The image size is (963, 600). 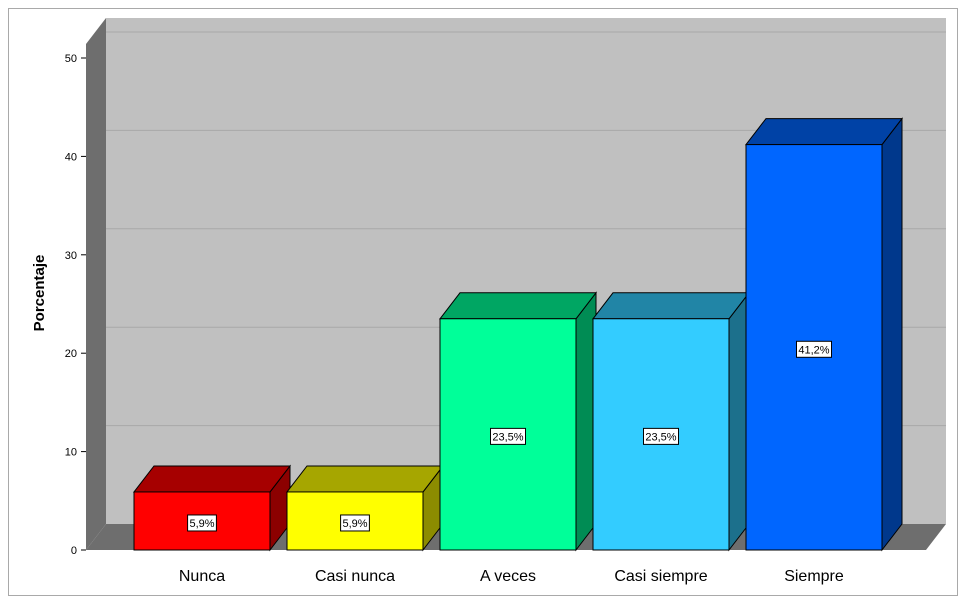 What do you see at coordinates (71, 453) in the screenshot?
I see `y-tick-label: 10` at bounding box center [71, 453].